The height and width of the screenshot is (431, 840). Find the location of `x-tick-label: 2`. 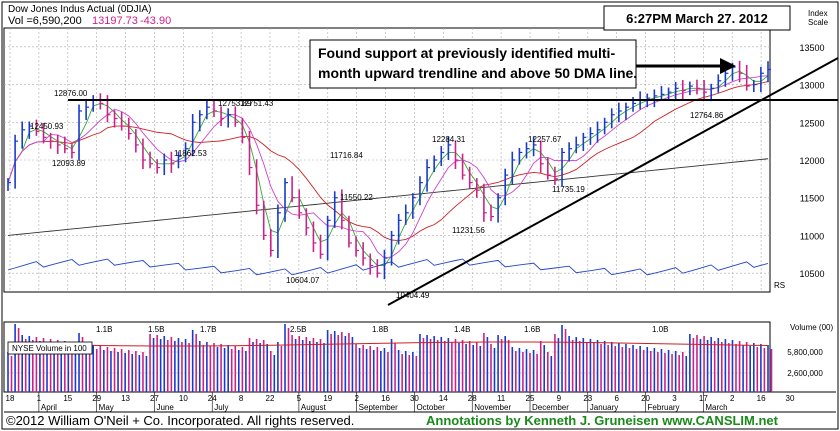

x-tick-label: 2 is located at coordinates (732, 398).